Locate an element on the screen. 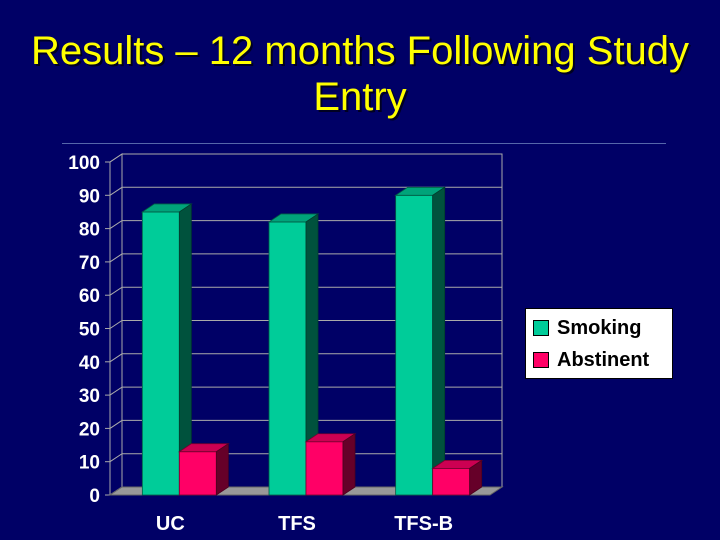 The width and height of the screenshot is (720, 540). legend-item-smoking: Smoking is located at coordinates (587, 328).